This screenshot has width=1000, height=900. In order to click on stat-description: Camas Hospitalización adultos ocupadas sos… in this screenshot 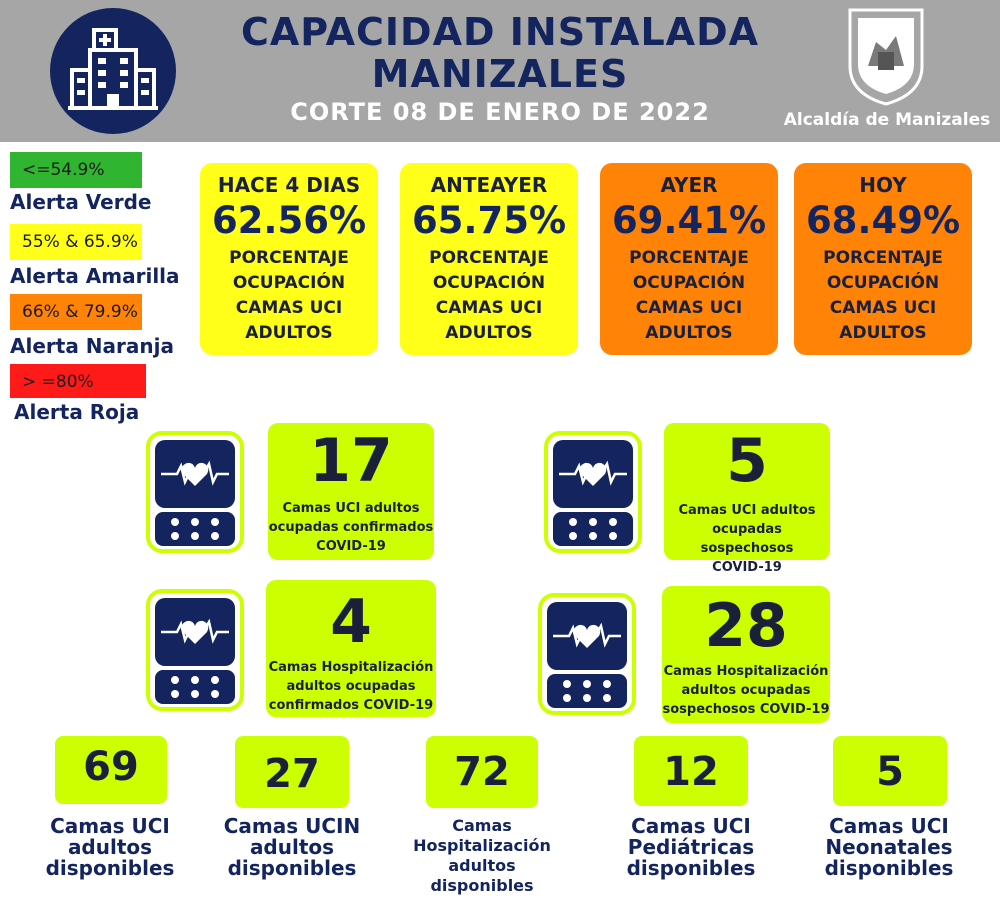, I will do `click(746, 690)`.